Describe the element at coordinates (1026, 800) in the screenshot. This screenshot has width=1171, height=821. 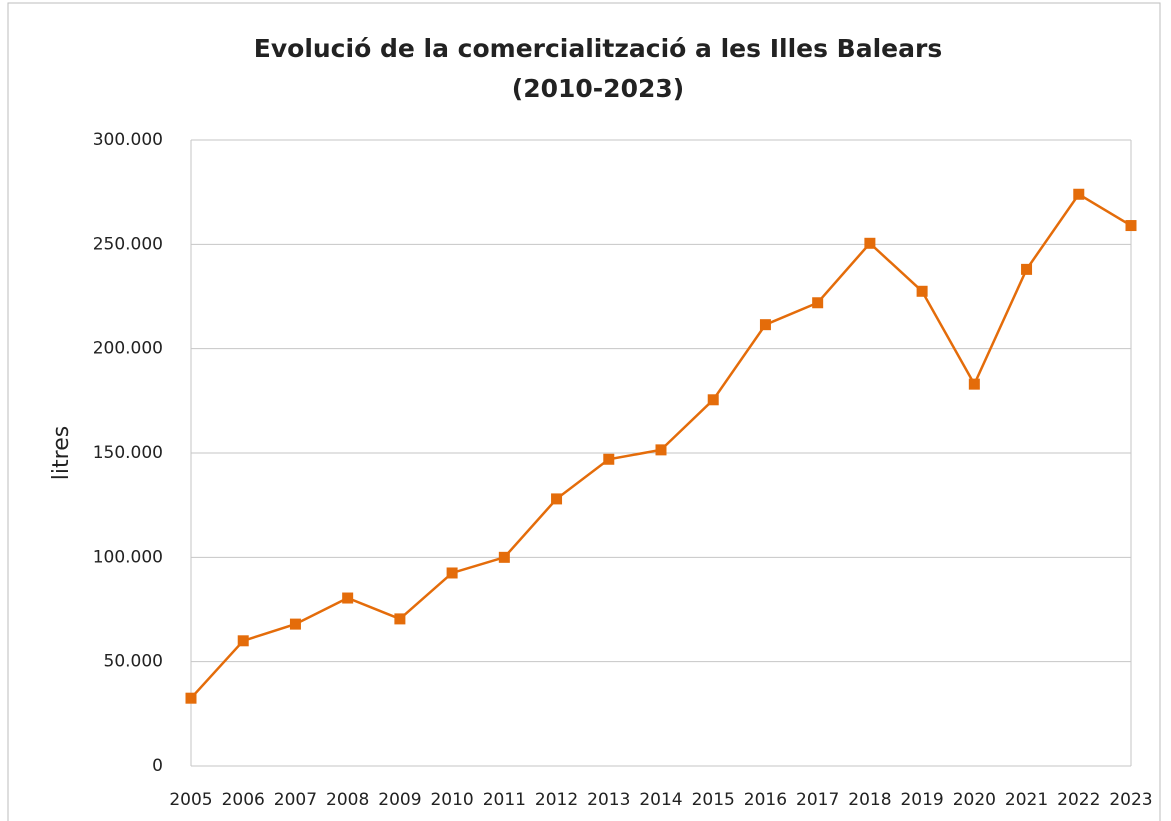
I see `x-tick-label: 2021` at that location.